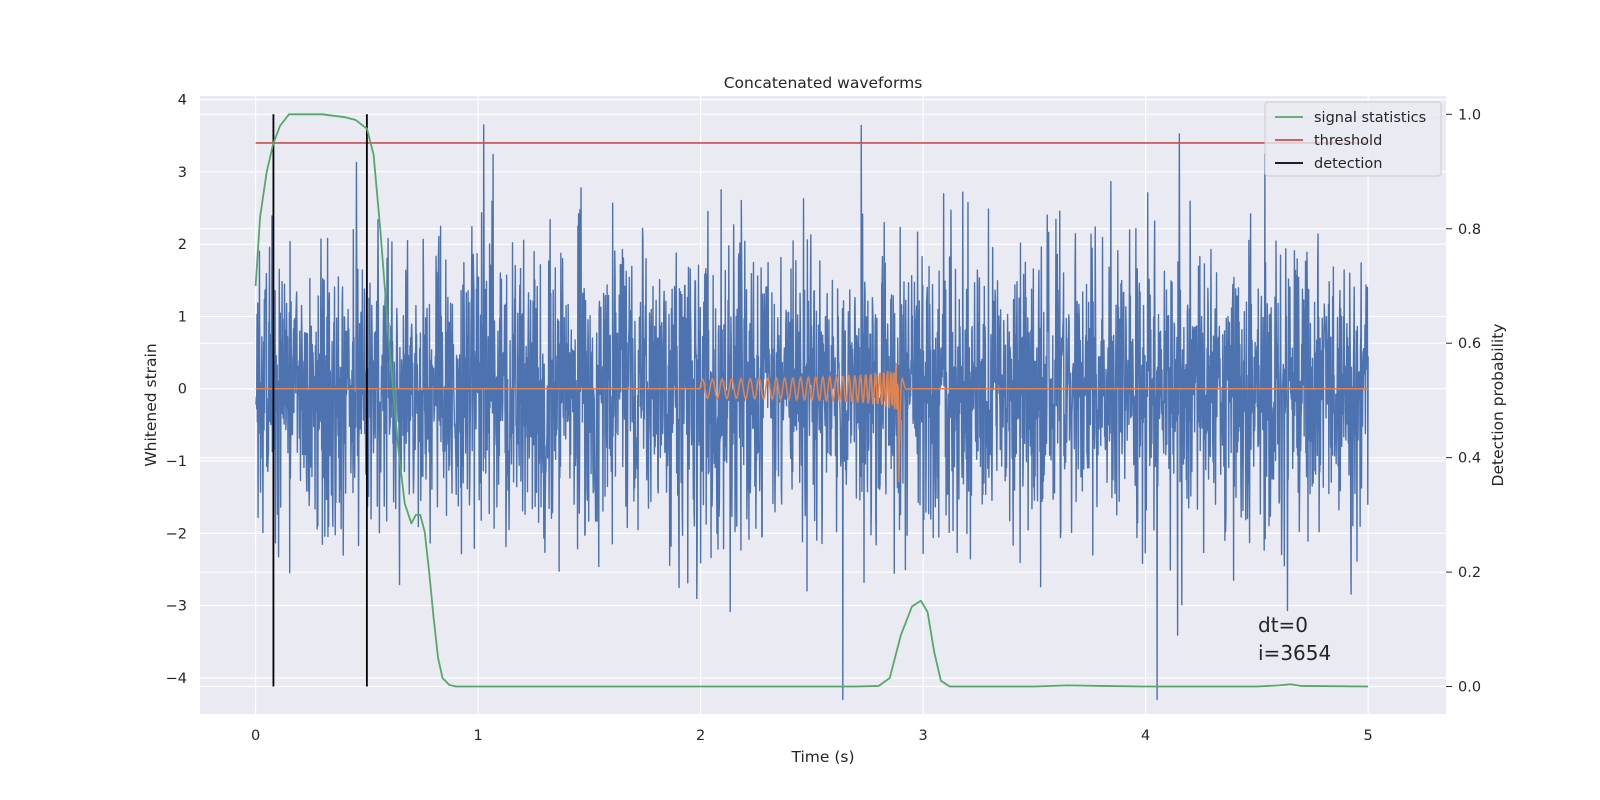 This screenshot has width=1600, height=800. What do you see at coordinates (1348, 141) in the screenshot?
I see `legend-label-threshold: threshold` at bounding box center [1348, 141].